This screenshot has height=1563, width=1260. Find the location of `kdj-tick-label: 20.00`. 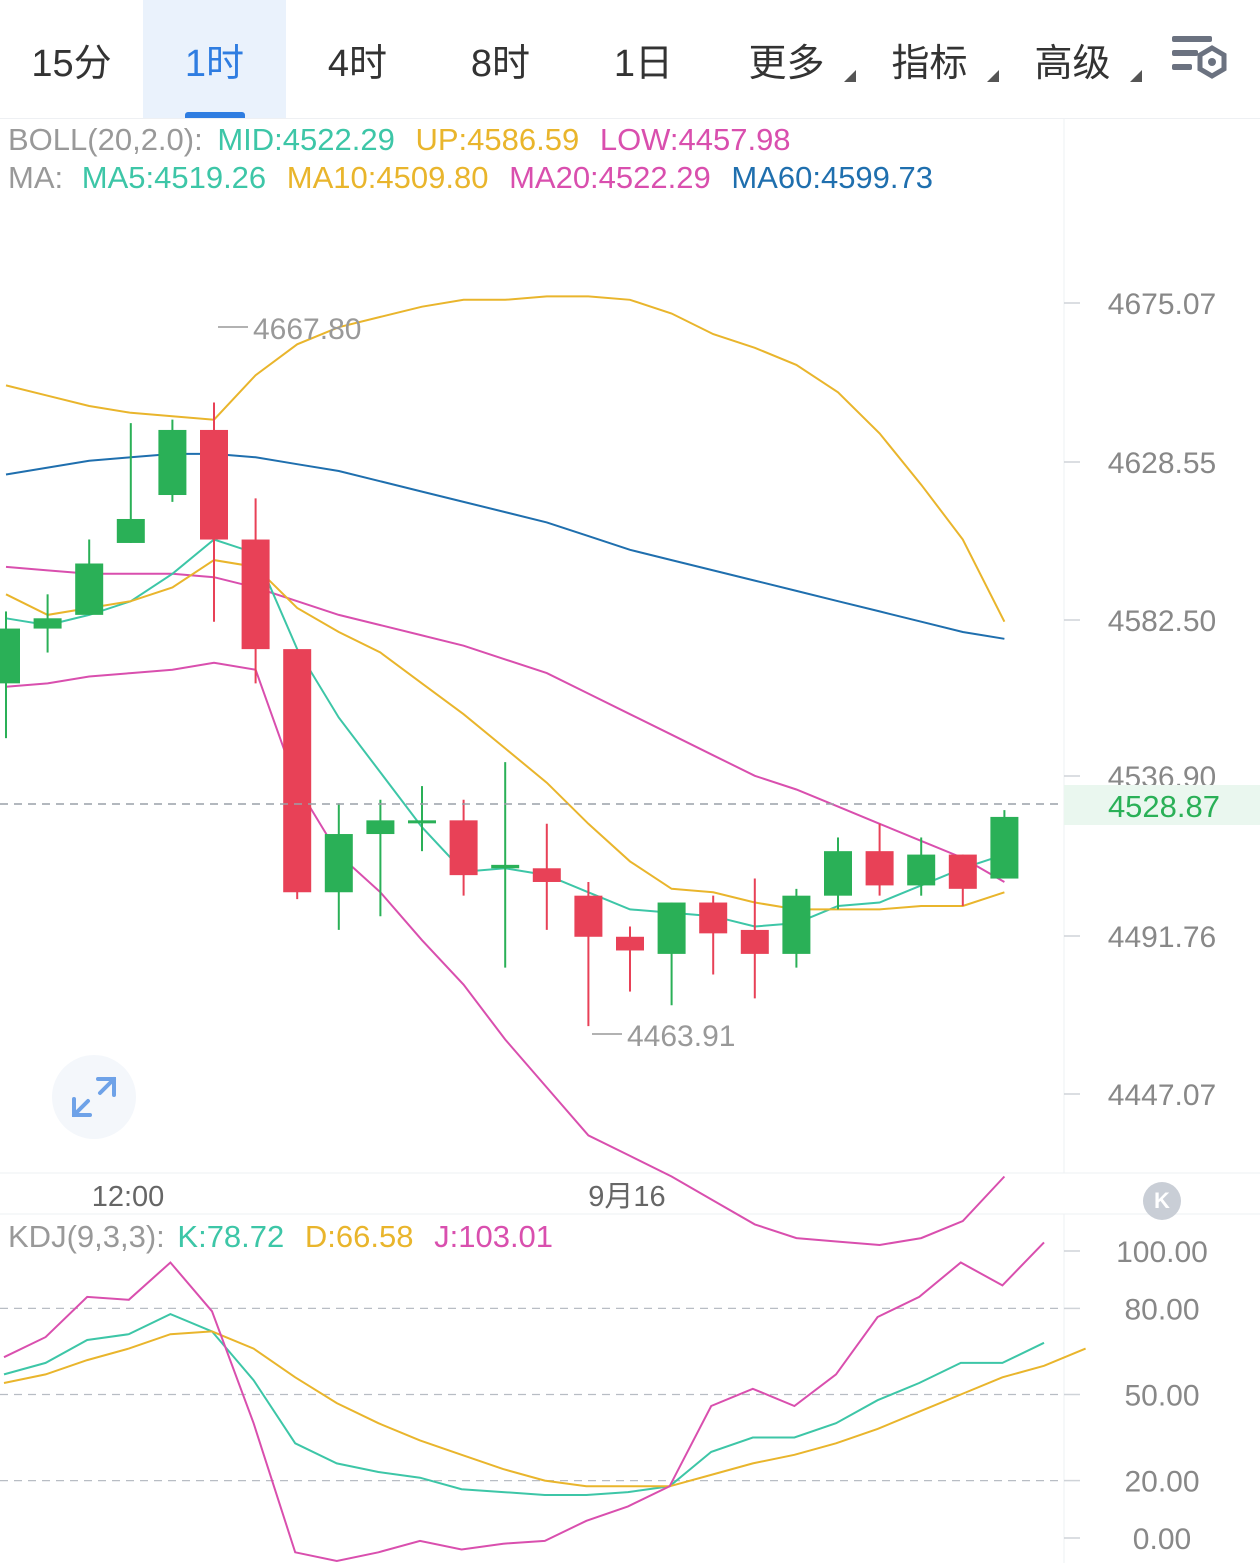

kdj-tick-label: 20.00 is located at coordinates (1161, 1482).